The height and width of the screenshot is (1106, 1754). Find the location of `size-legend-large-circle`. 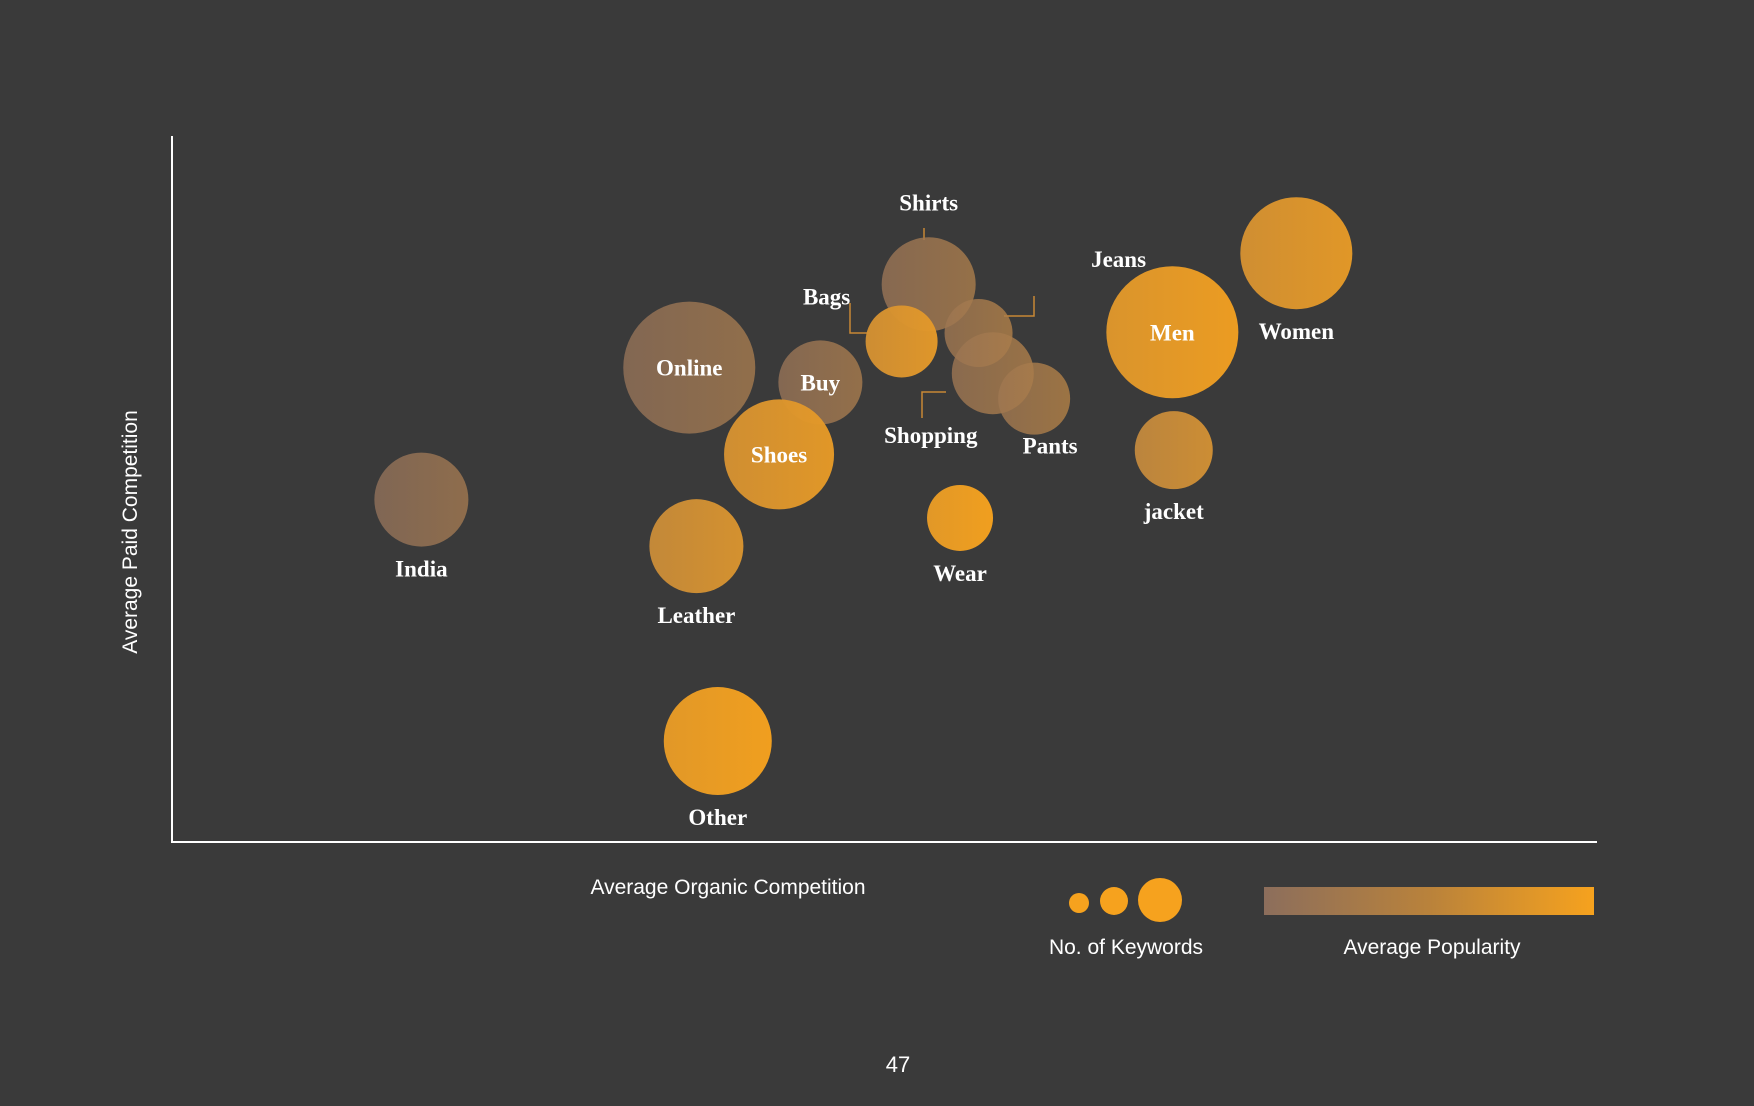

size-legend-large-circle is located at coordinates (1160, 900).